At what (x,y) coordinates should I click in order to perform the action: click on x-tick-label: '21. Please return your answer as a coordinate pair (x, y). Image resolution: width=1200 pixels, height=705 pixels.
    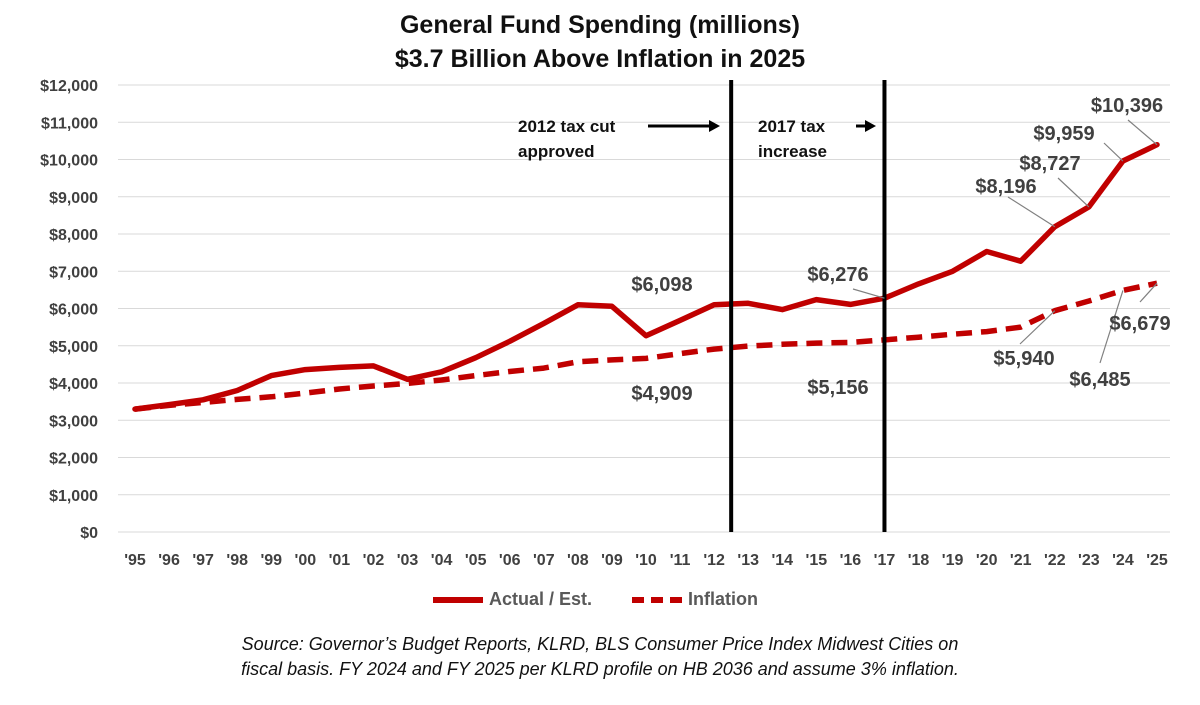
    Looking at the image, I should click on (1021, 560).